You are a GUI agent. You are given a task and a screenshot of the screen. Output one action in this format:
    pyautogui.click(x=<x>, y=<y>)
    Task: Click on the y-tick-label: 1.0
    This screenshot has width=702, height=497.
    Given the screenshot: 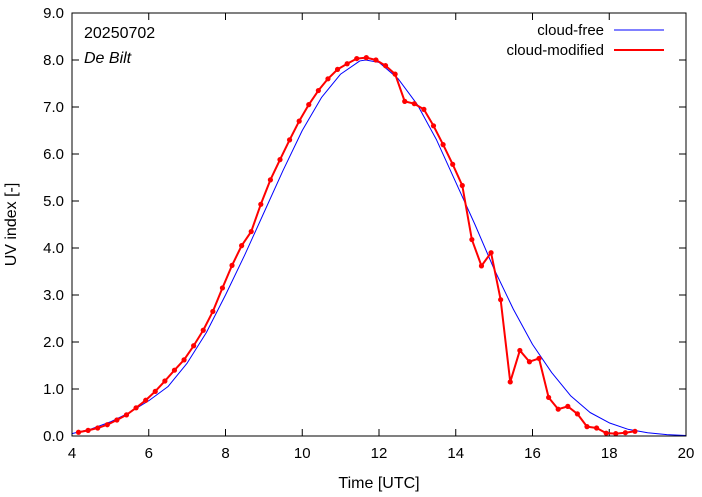 What is the action you would take?
    pyautogui.click(x=53, y=389)
    